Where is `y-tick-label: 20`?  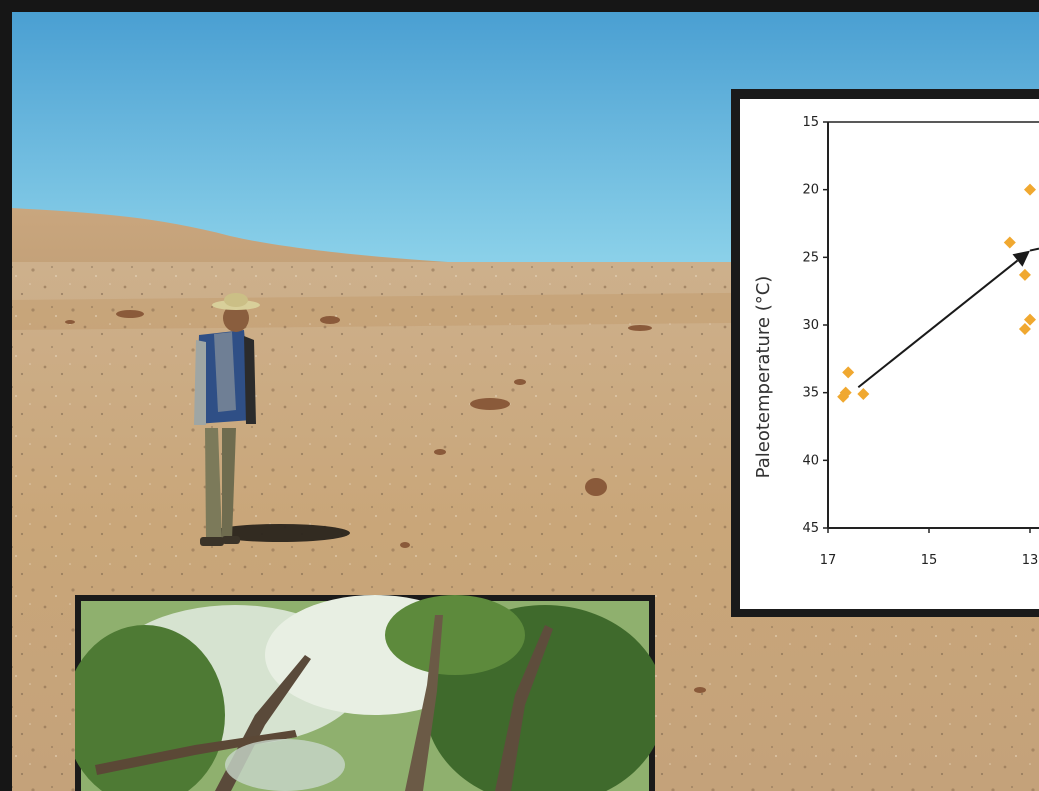
y-tick-label: 20 is located at coordinates (810, 190).